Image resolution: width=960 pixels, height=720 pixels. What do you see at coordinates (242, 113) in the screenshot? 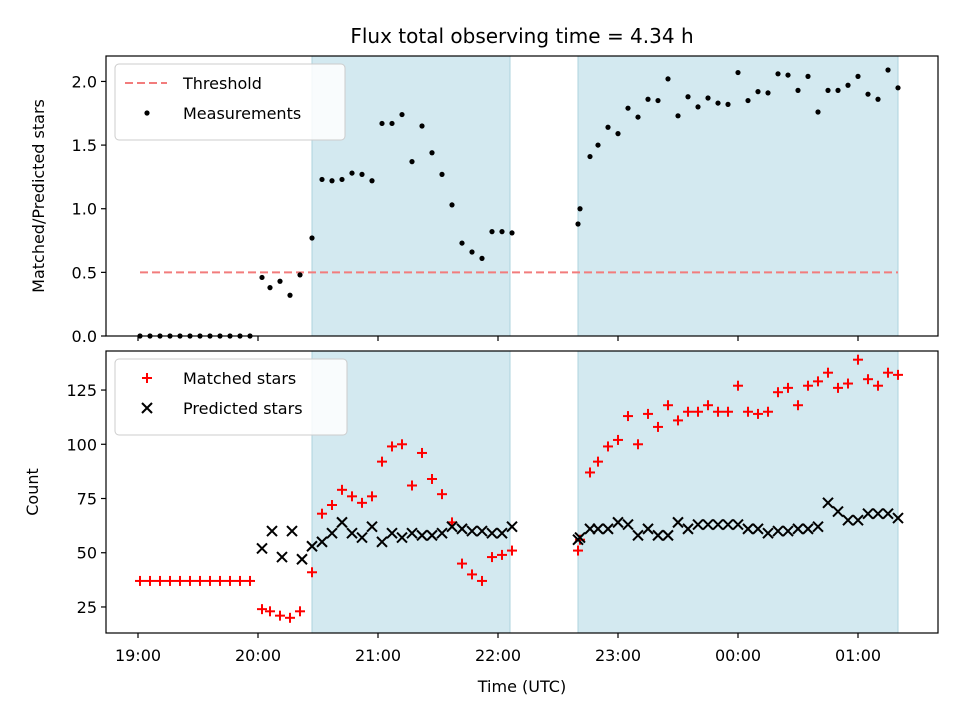
I see `legend-label: Measurements` at bounding box center [242, 113].